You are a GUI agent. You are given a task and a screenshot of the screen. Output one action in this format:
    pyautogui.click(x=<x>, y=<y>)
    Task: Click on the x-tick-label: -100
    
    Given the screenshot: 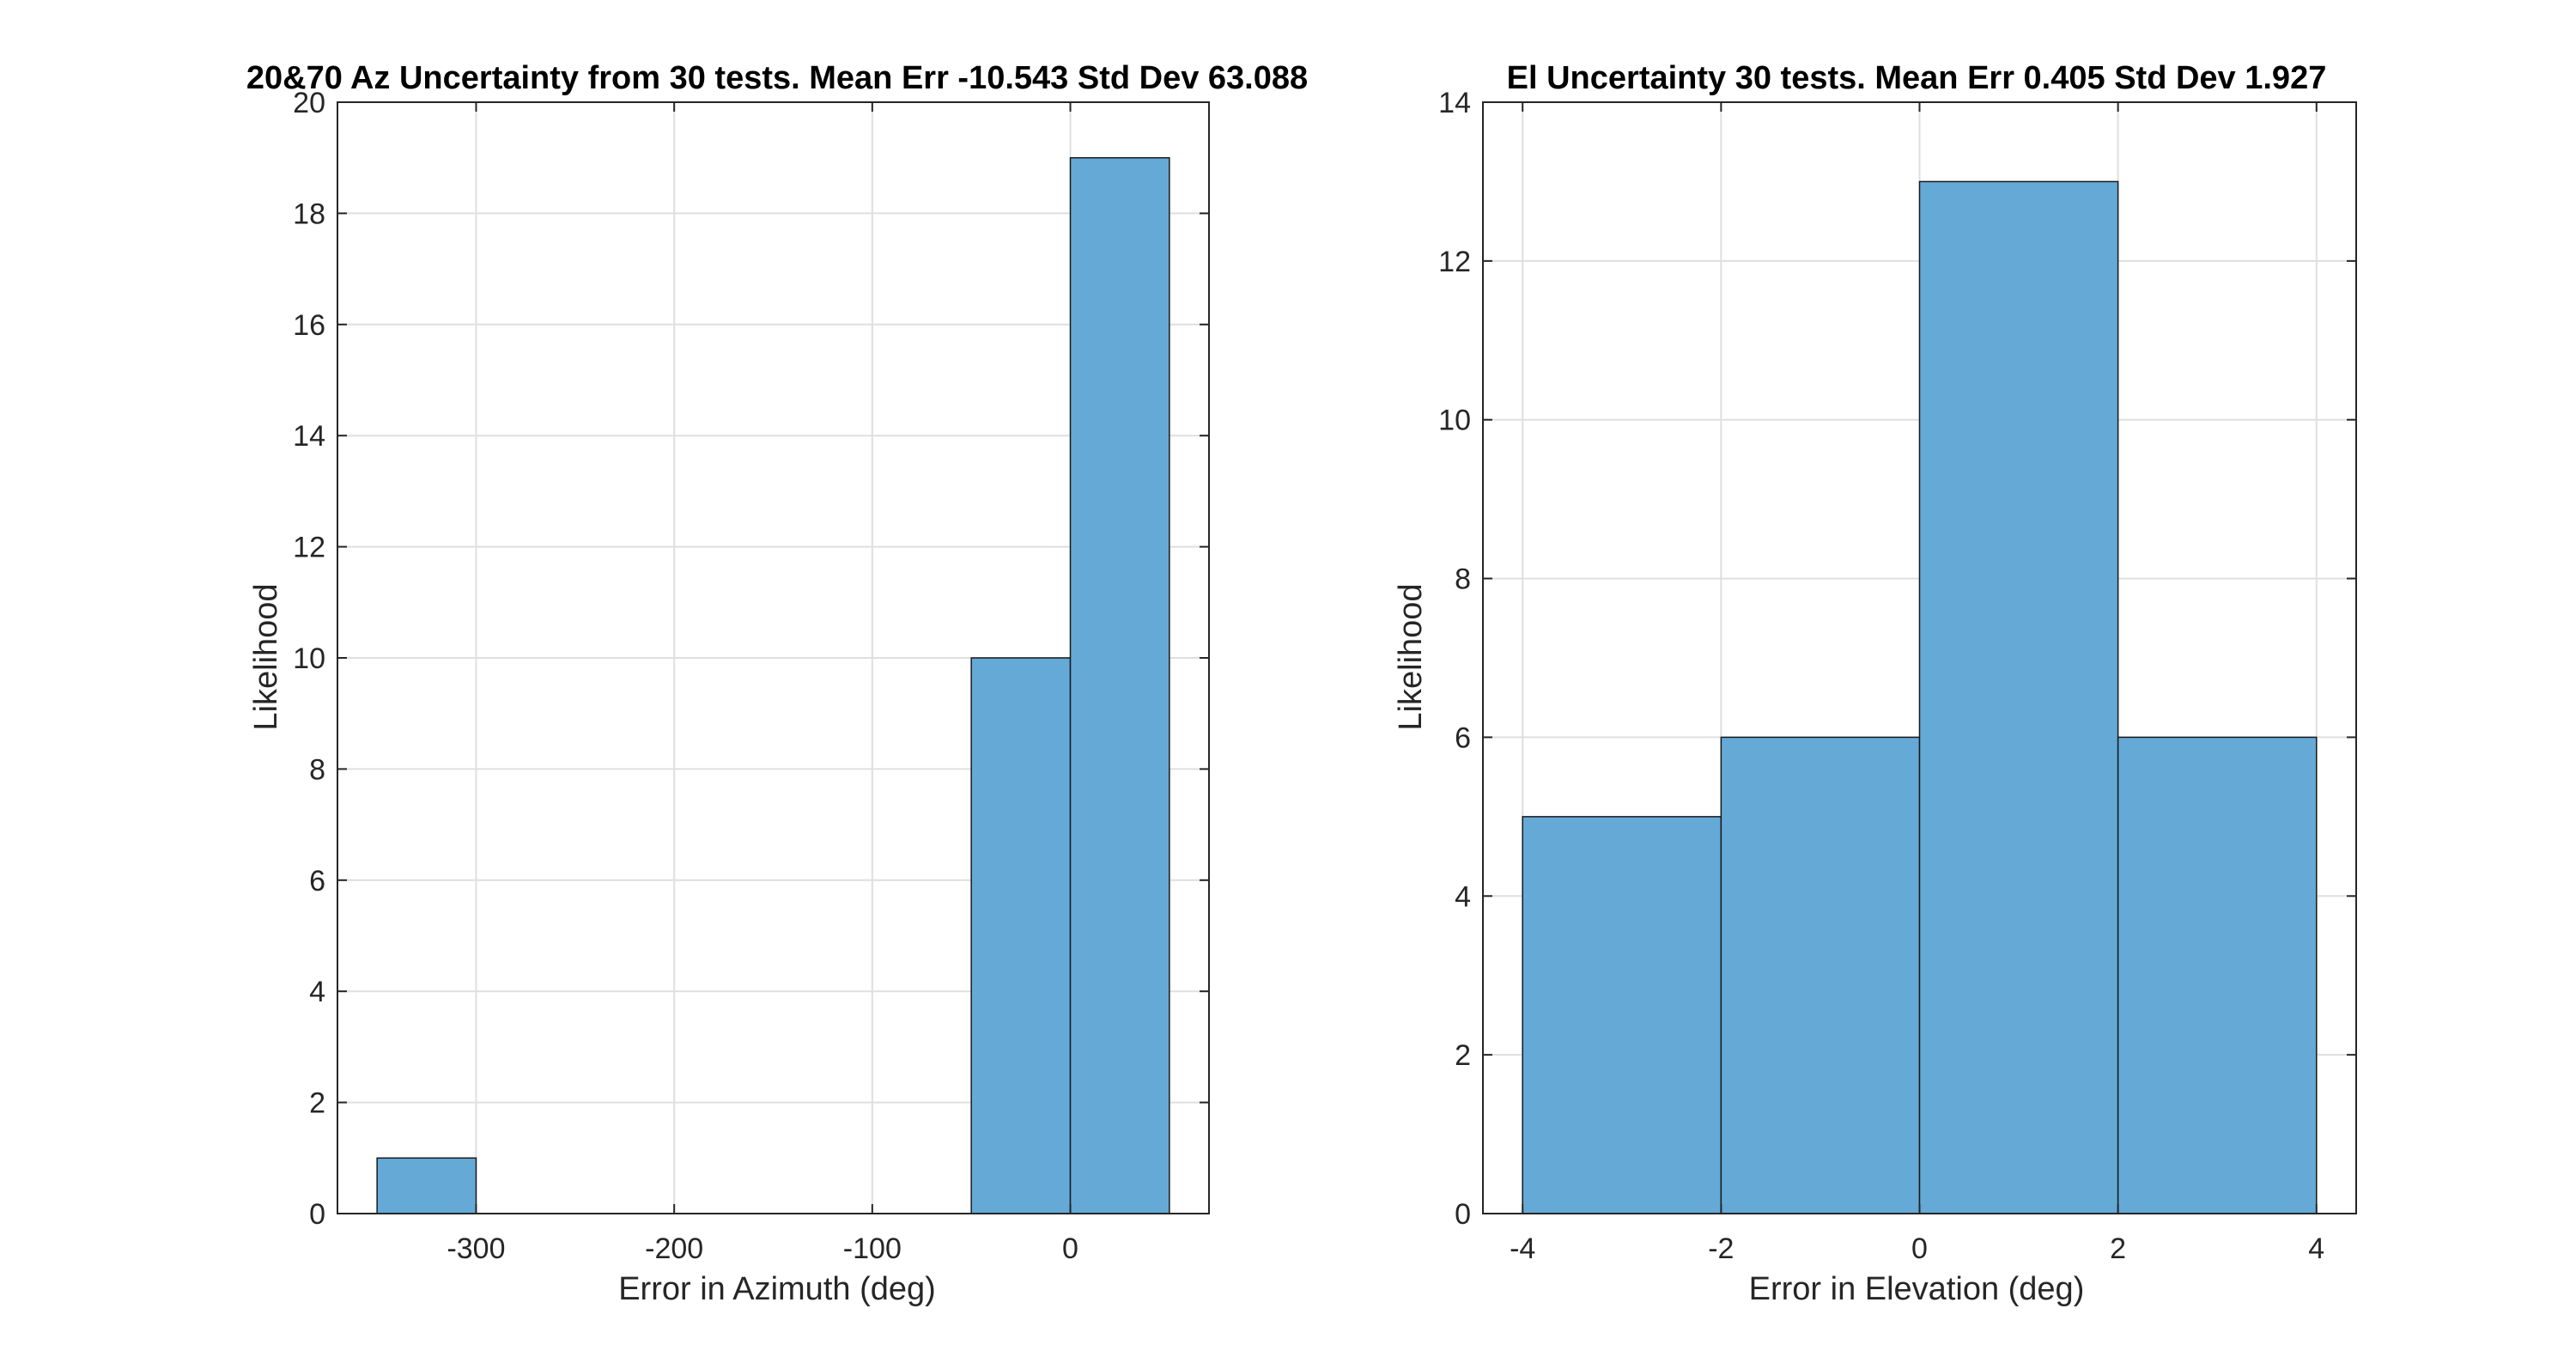 What is the action you would take?
    pyautogui.click(x=872, y=1248)
    